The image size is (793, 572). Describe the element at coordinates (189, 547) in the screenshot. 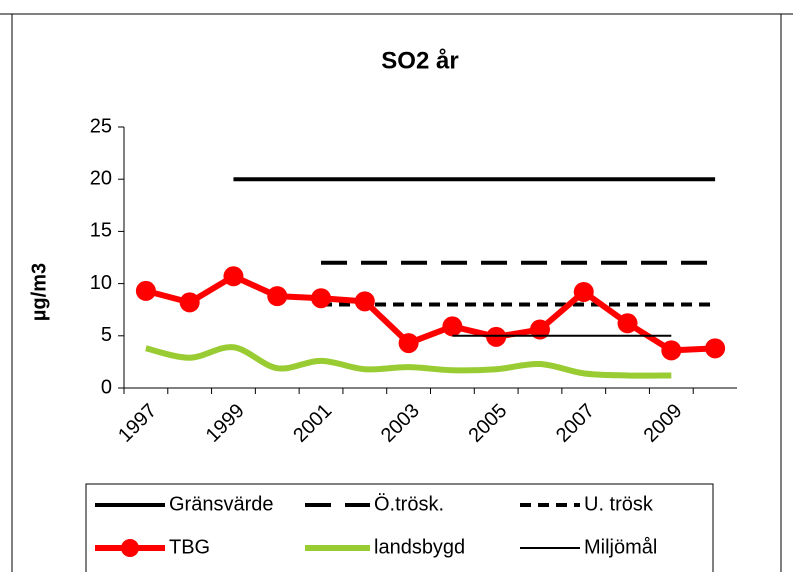

I see `legend-label: TBG` at that location.